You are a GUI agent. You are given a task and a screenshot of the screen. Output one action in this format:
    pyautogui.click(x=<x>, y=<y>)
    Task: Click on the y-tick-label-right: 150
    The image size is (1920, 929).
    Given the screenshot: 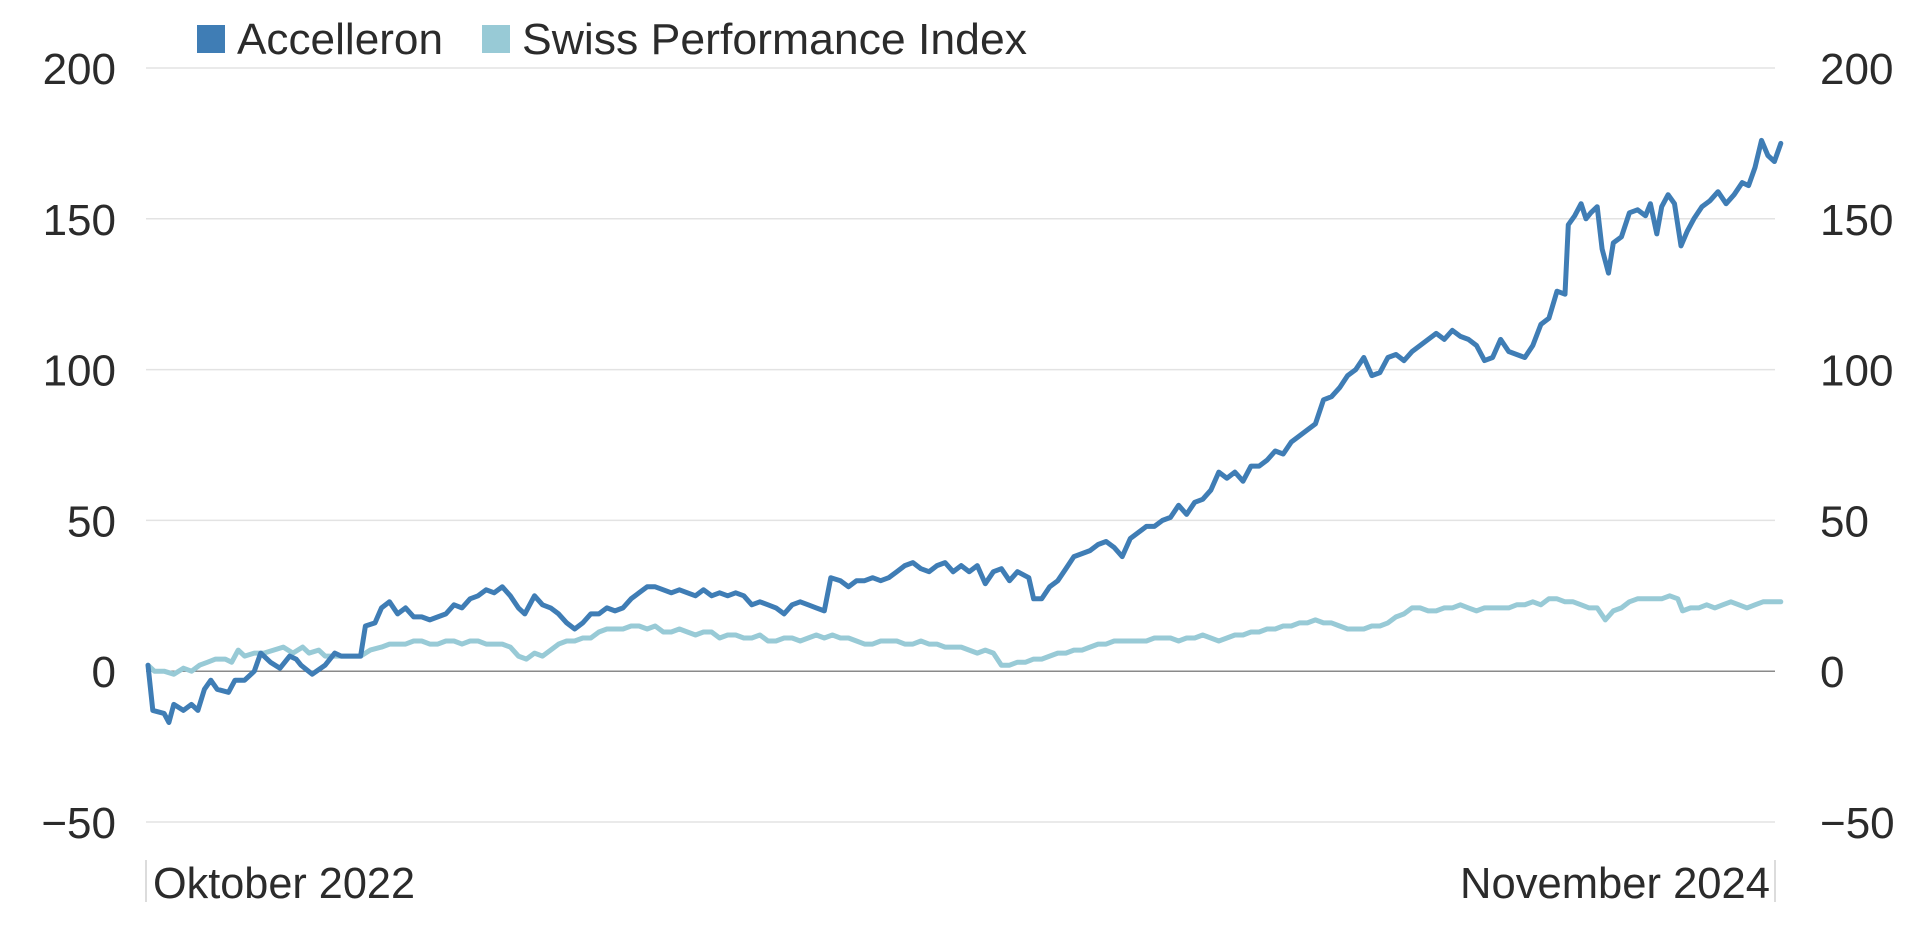 What is the action you would take?
    pyautogui.click(x=1856, y=220)
    